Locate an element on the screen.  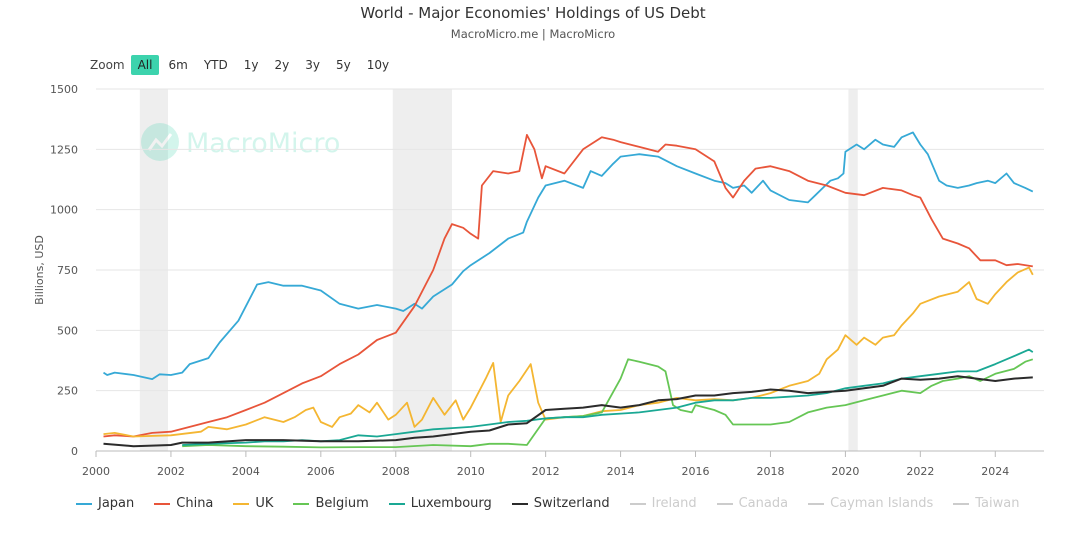
x-tick-label: 2012 is located at coordinates (546, 471).